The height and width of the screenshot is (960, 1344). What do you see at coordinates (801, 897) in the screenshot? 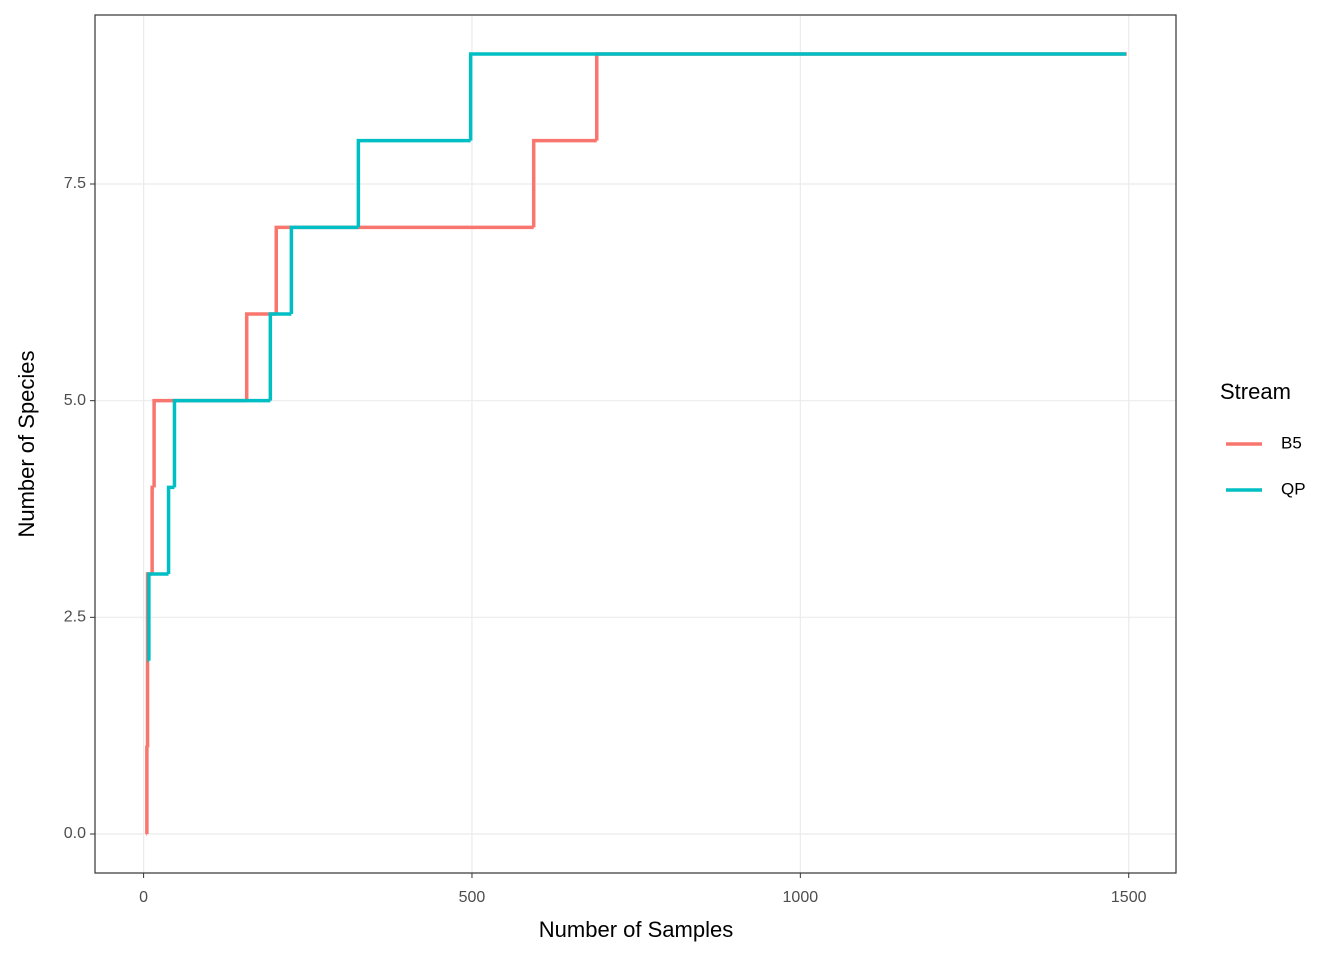
I see `x-tick-label: 1000` at bounding box center [801, 897].